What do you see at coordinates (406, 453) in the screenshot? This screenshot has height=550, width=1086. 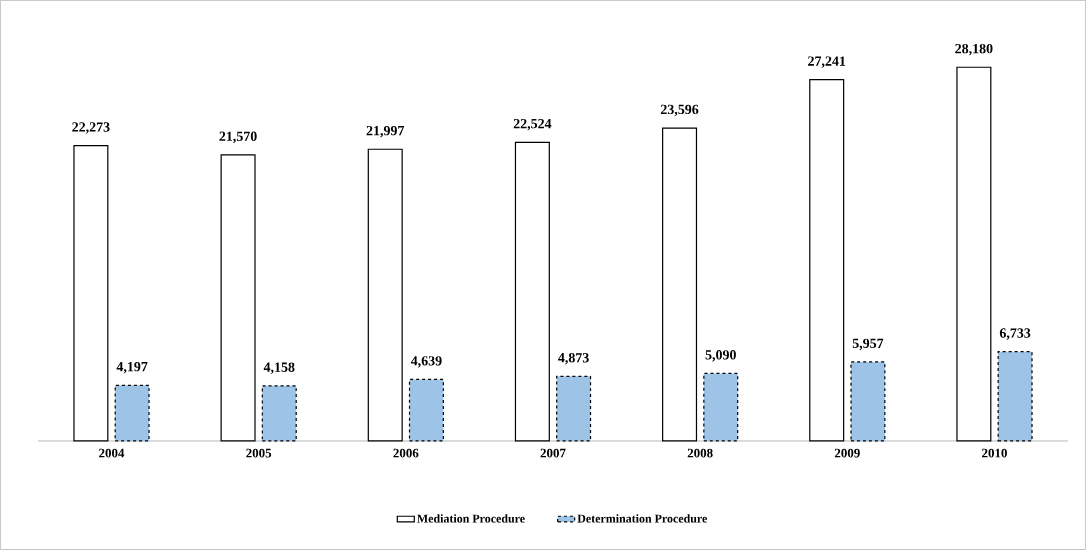 I see `x-tick-label: 2006` at bounding box center [406, 453].